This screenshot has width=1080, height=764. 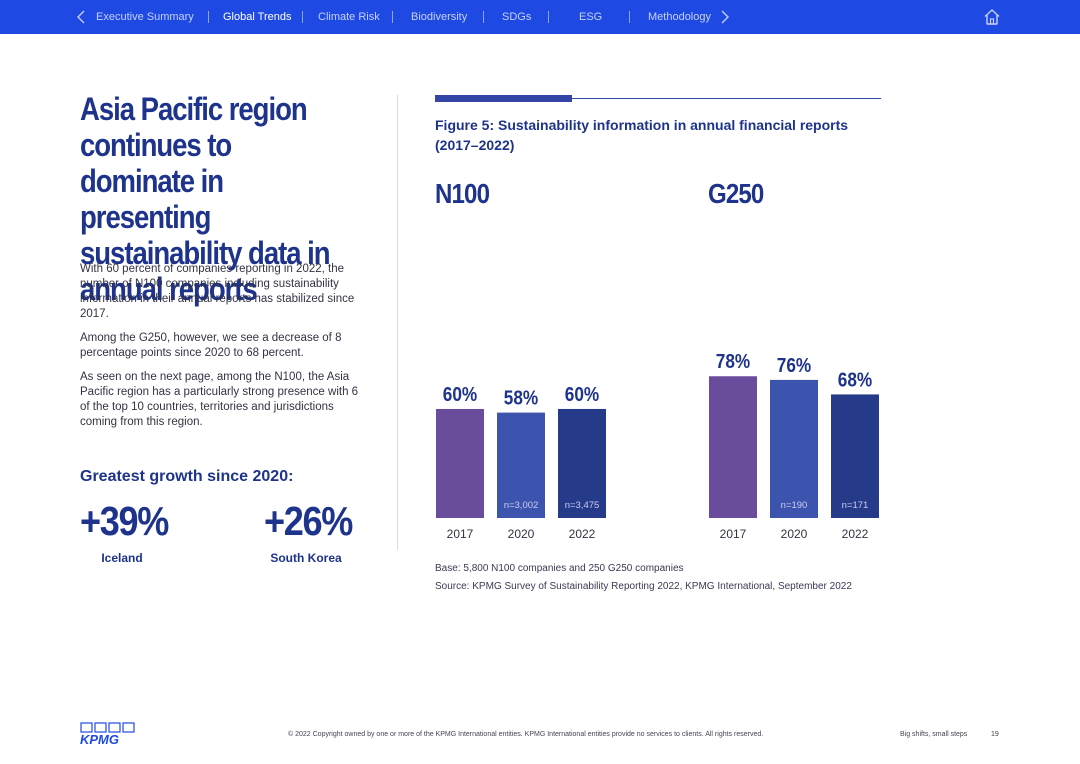 I want to click on footer-tagline: Big shifts, small steps, so click(x=934, y=734).